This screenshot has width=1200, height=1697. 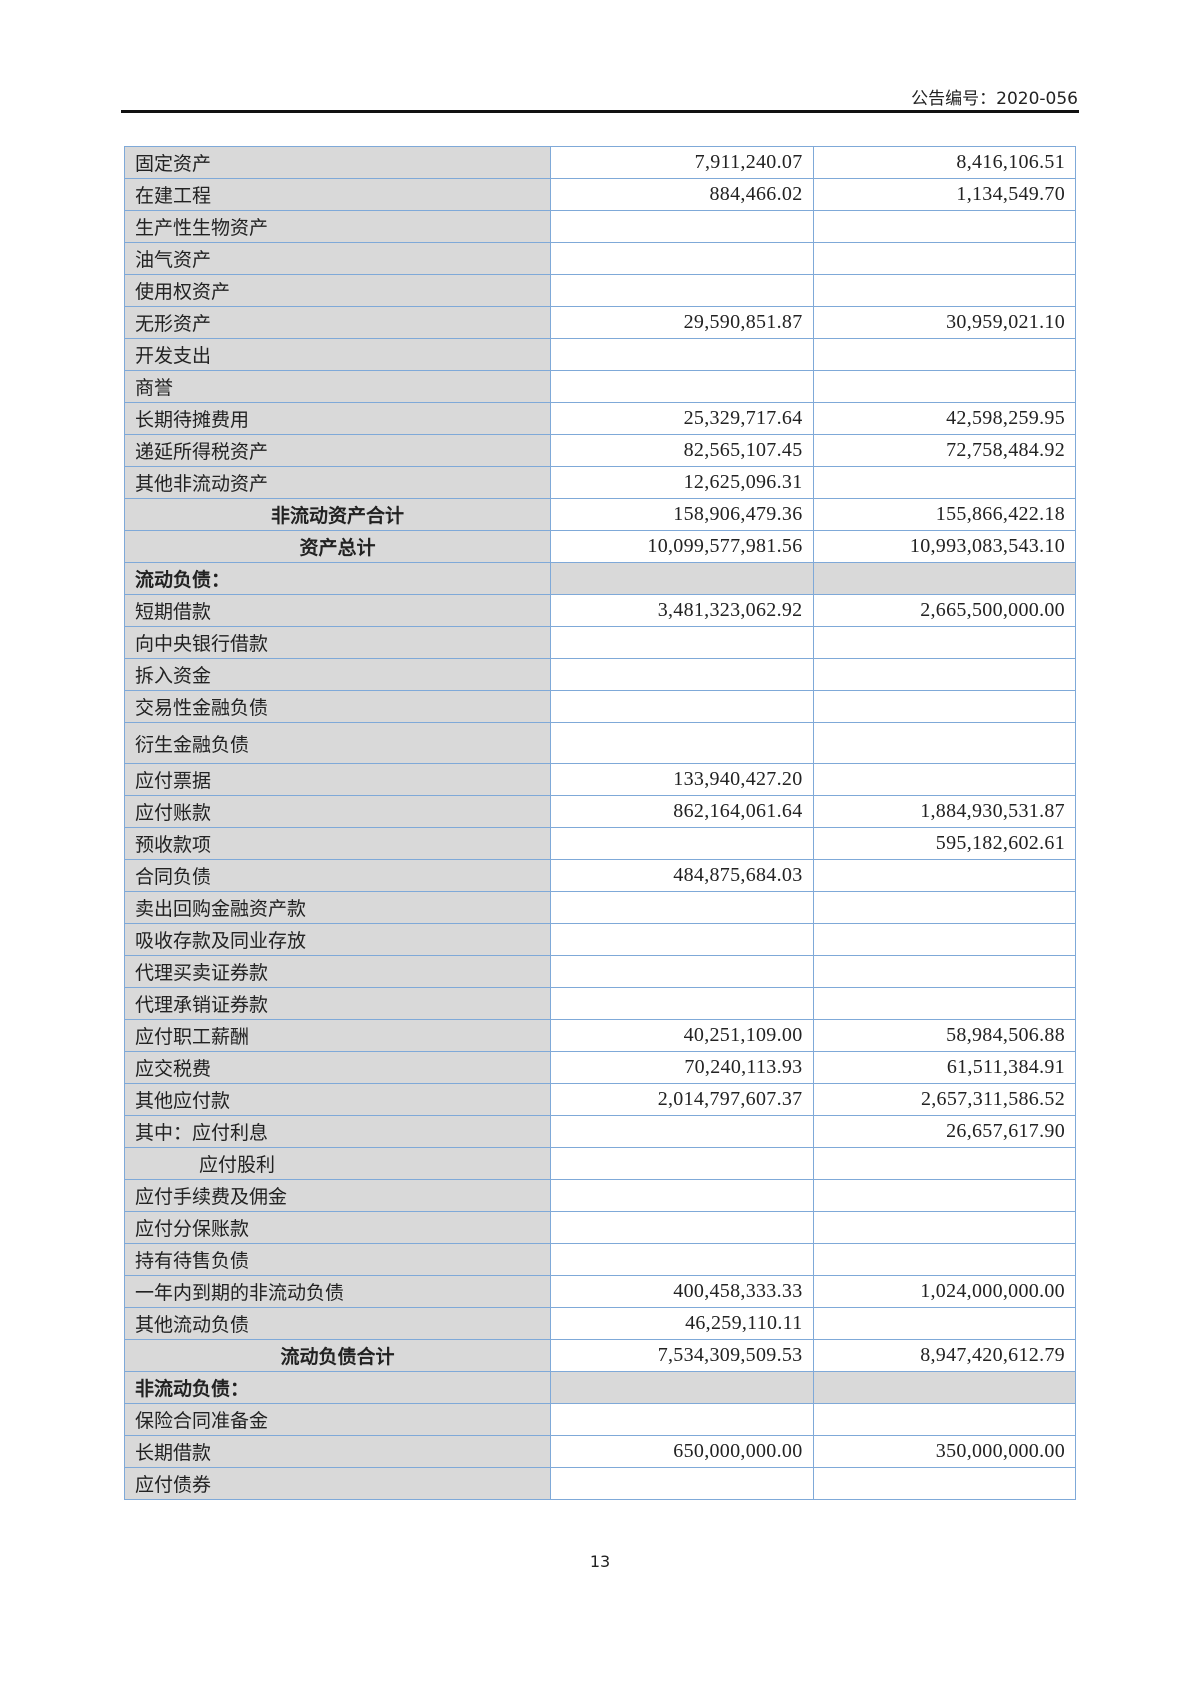 I want to click on previous-period-value: 26,657,617.90, so click(x=944, y=1131).